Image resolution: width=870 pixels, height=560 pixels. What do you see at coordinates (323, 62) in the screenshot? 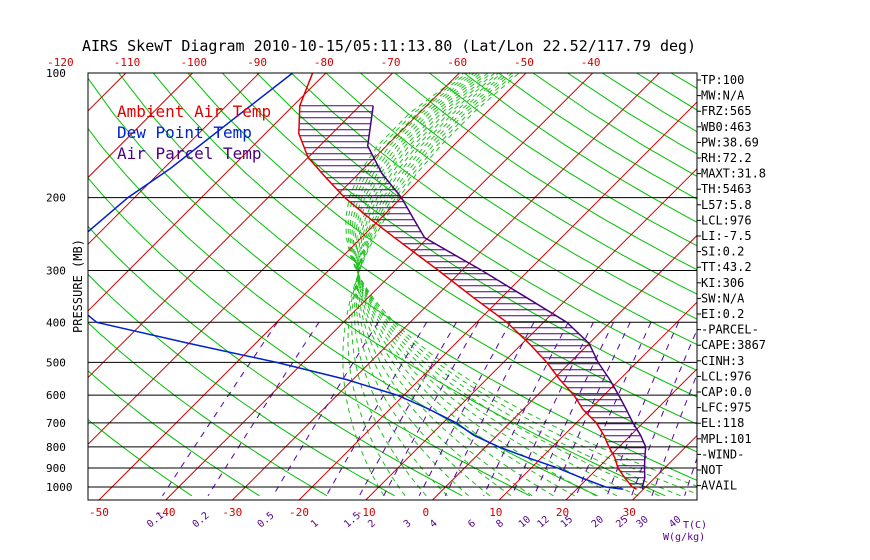
I see `top-temperature-labels: -120 -110 -100 -90 -80 -70 -60 -50 -40` at bounding box center [323, 62].